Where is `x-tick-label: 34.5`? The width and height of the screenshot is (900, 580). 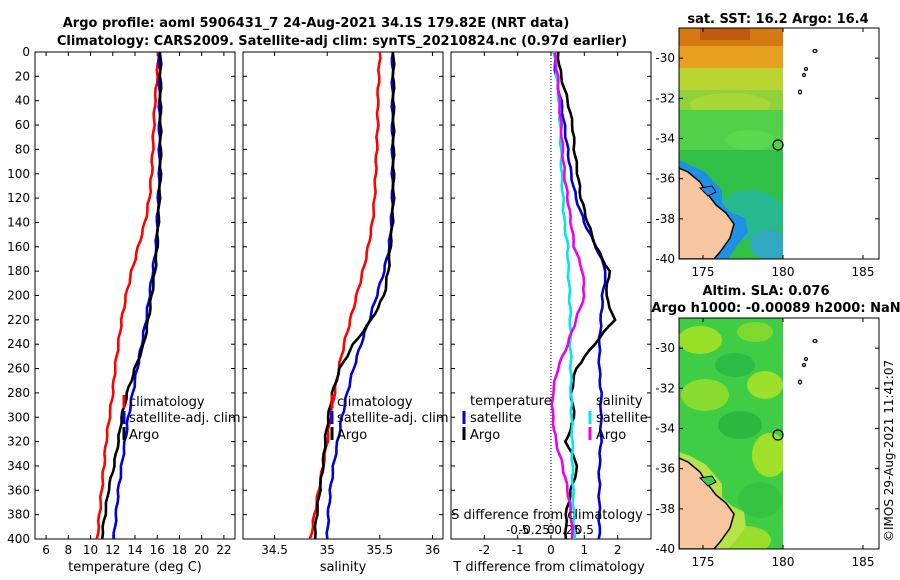 x-tick-label: 34.5 is located at coordinates (274, 550).